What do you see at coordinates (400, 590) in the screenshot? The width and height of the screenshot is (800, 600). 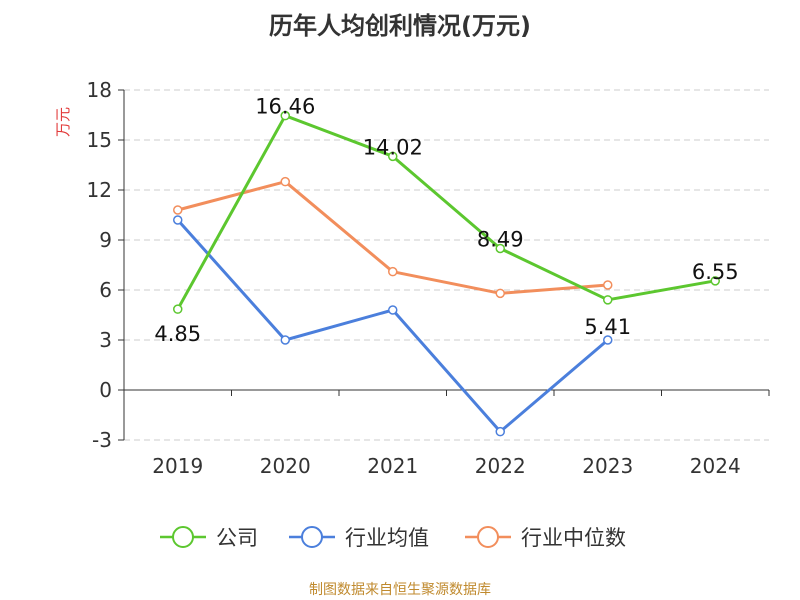 I see `source-note: 制图数据来自恒生聚源数据库` at bounding box center [400, 590].